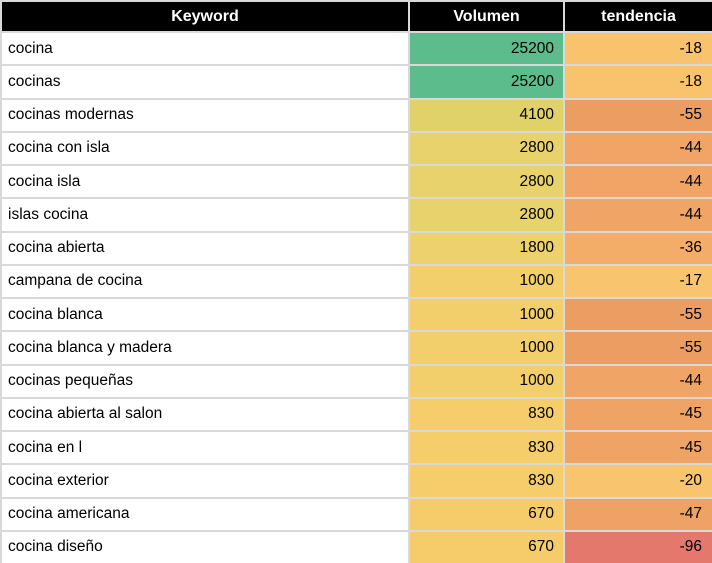  I want to click on table-row: cocina exterior 830 -20, so click(357, 481).